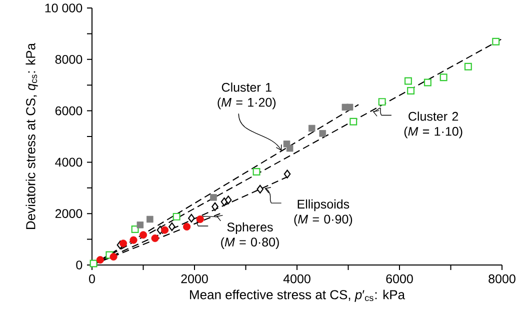 This screenshot has width=520, height=330. What do you see at coordinates (79, 265) in the screenshot?
I see `y-tick-label: 0` at bounding box center [79, 265].